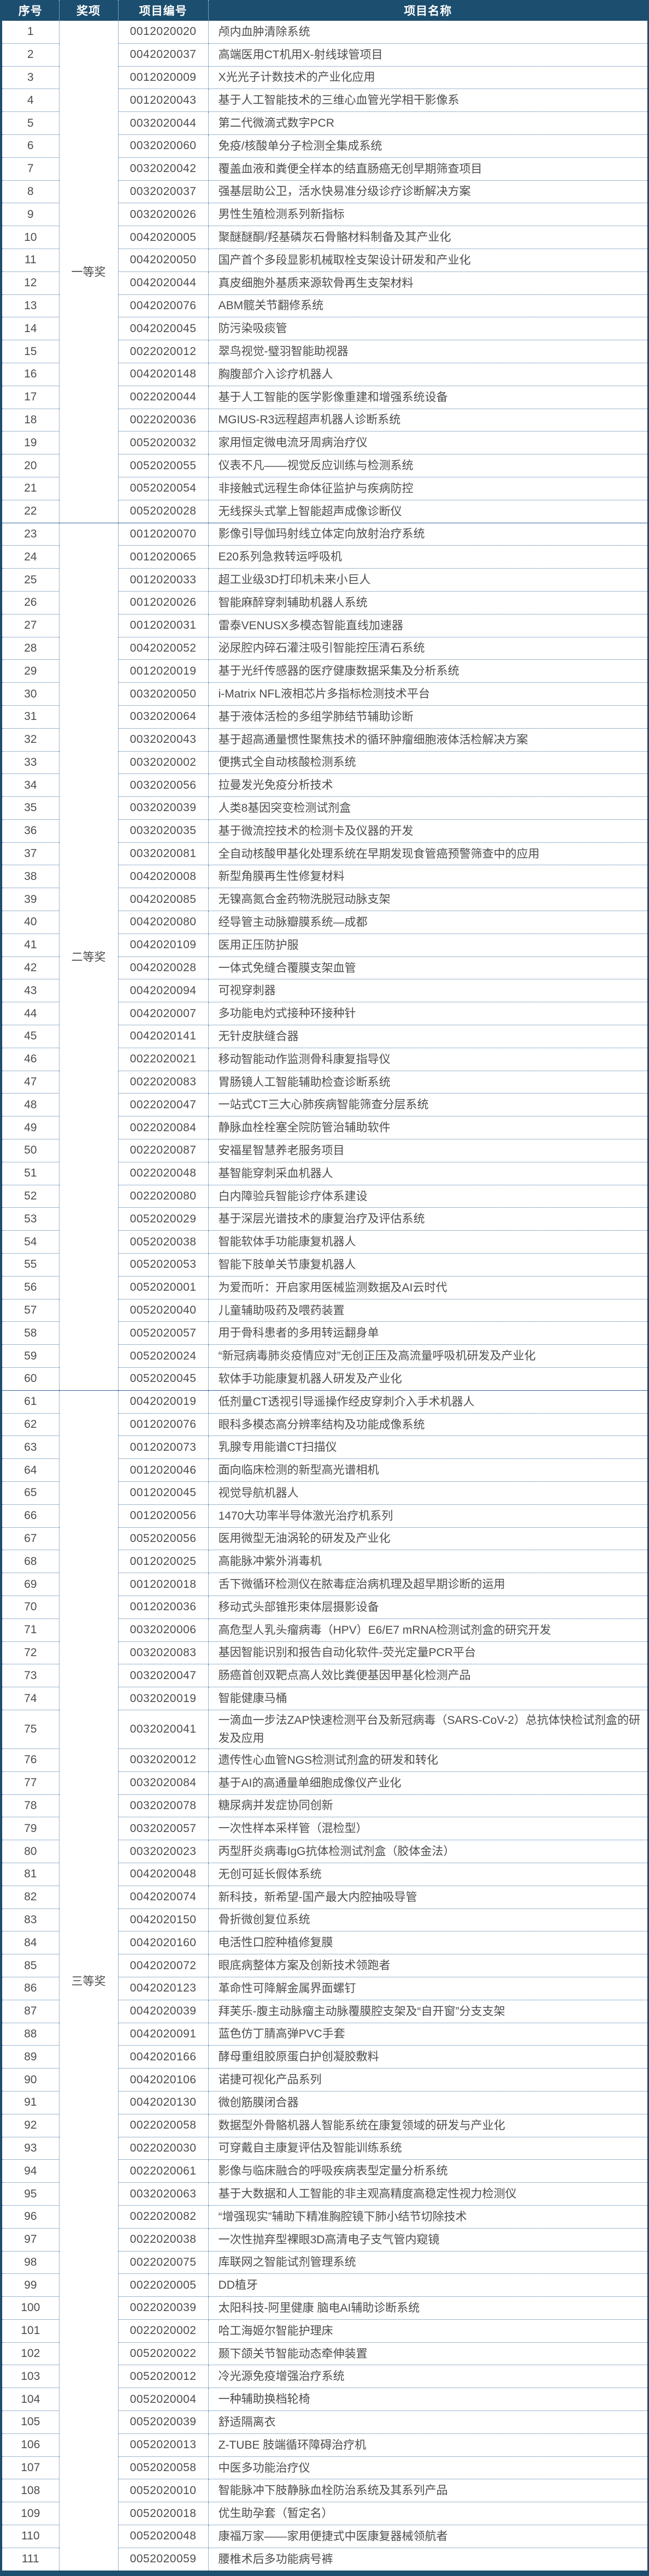 Image resolution: width=649 pixels, height=2576 pixels. I want to click on table-row: 18 0022020036 MGIUS-R3远程超声机器人诊断系统, so click(325, 420).